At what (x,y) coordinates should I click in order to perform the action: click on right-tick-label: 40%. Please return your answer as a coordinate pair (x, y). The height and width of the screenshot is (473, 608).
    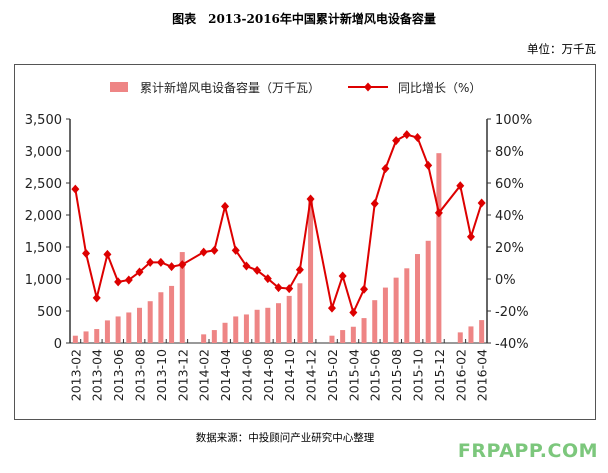
    Looking at the image, I should click on (509, 216).